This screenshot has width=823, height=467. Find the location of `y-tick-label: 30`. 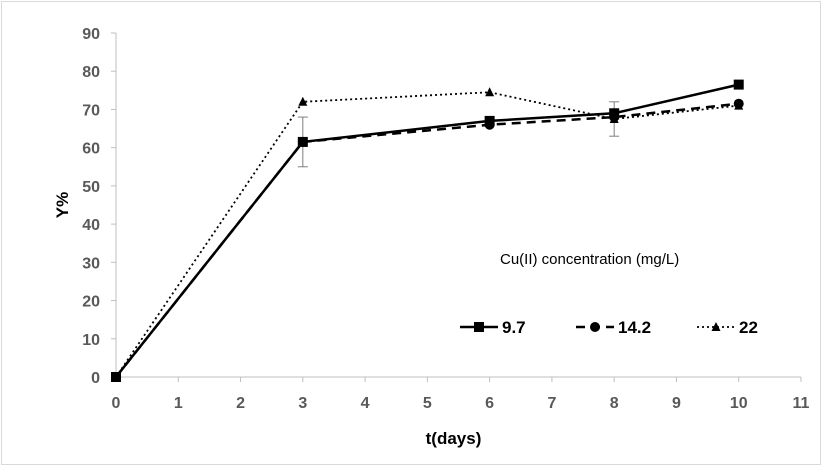

y-tick-label: 30 is located at coordinates (91, 263).